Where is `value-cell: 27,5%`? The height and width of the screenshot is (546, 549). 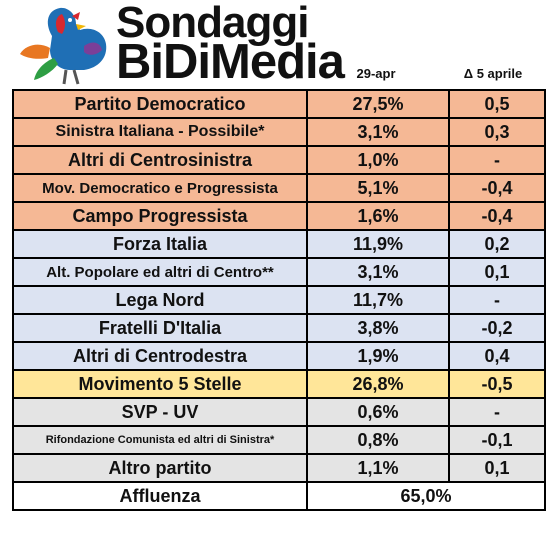
value-cell: 27,5% is located at coordinates (378, 104).